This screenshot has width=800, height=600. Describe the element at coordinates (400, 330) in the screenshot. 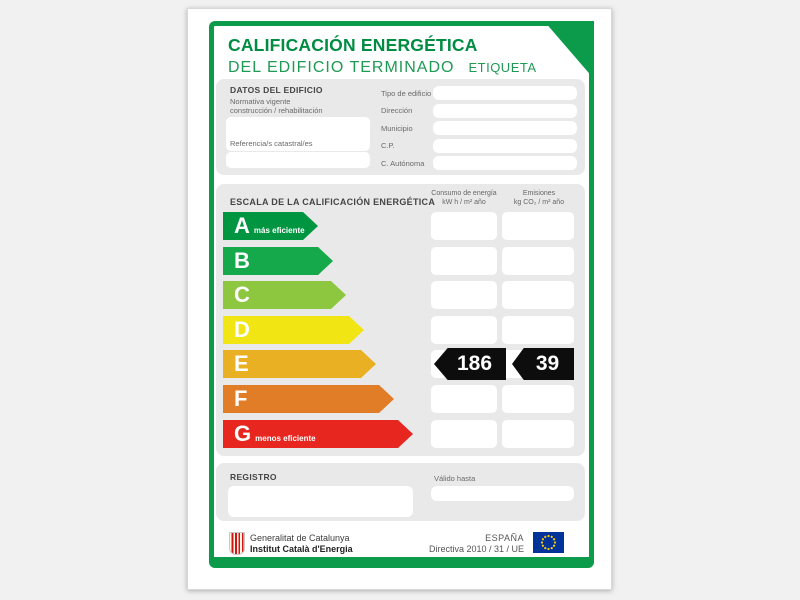

I see `rating-row: D` at that location.